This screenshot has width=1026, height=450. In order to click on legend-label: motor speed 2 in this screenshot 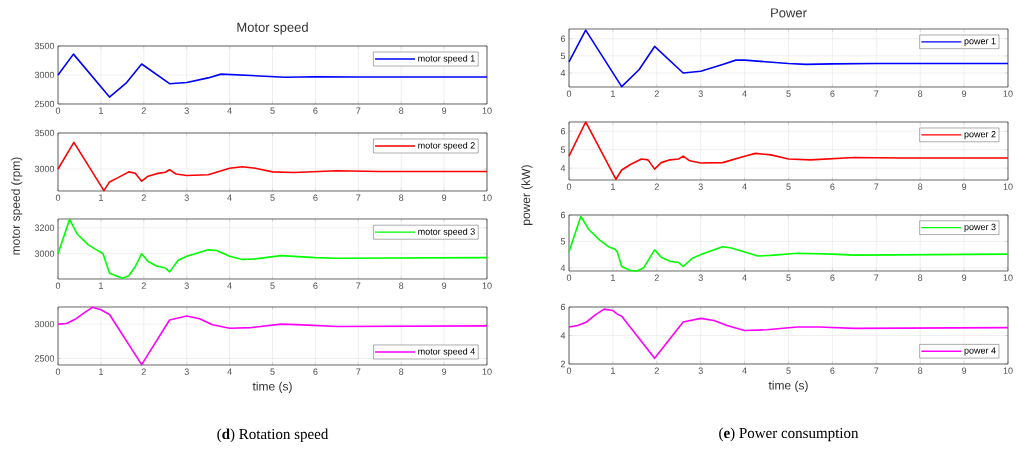, I will do `click(446, 146)`.